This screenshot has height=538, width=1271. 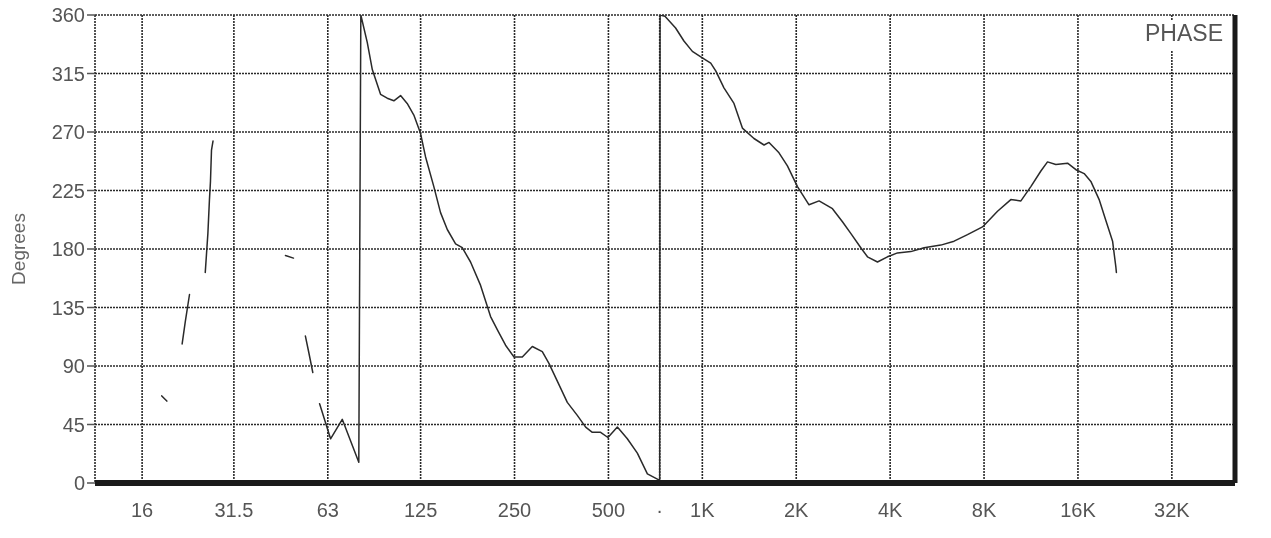 I want to click on x-tick-label: 31.5, so click(x=234, y=510).